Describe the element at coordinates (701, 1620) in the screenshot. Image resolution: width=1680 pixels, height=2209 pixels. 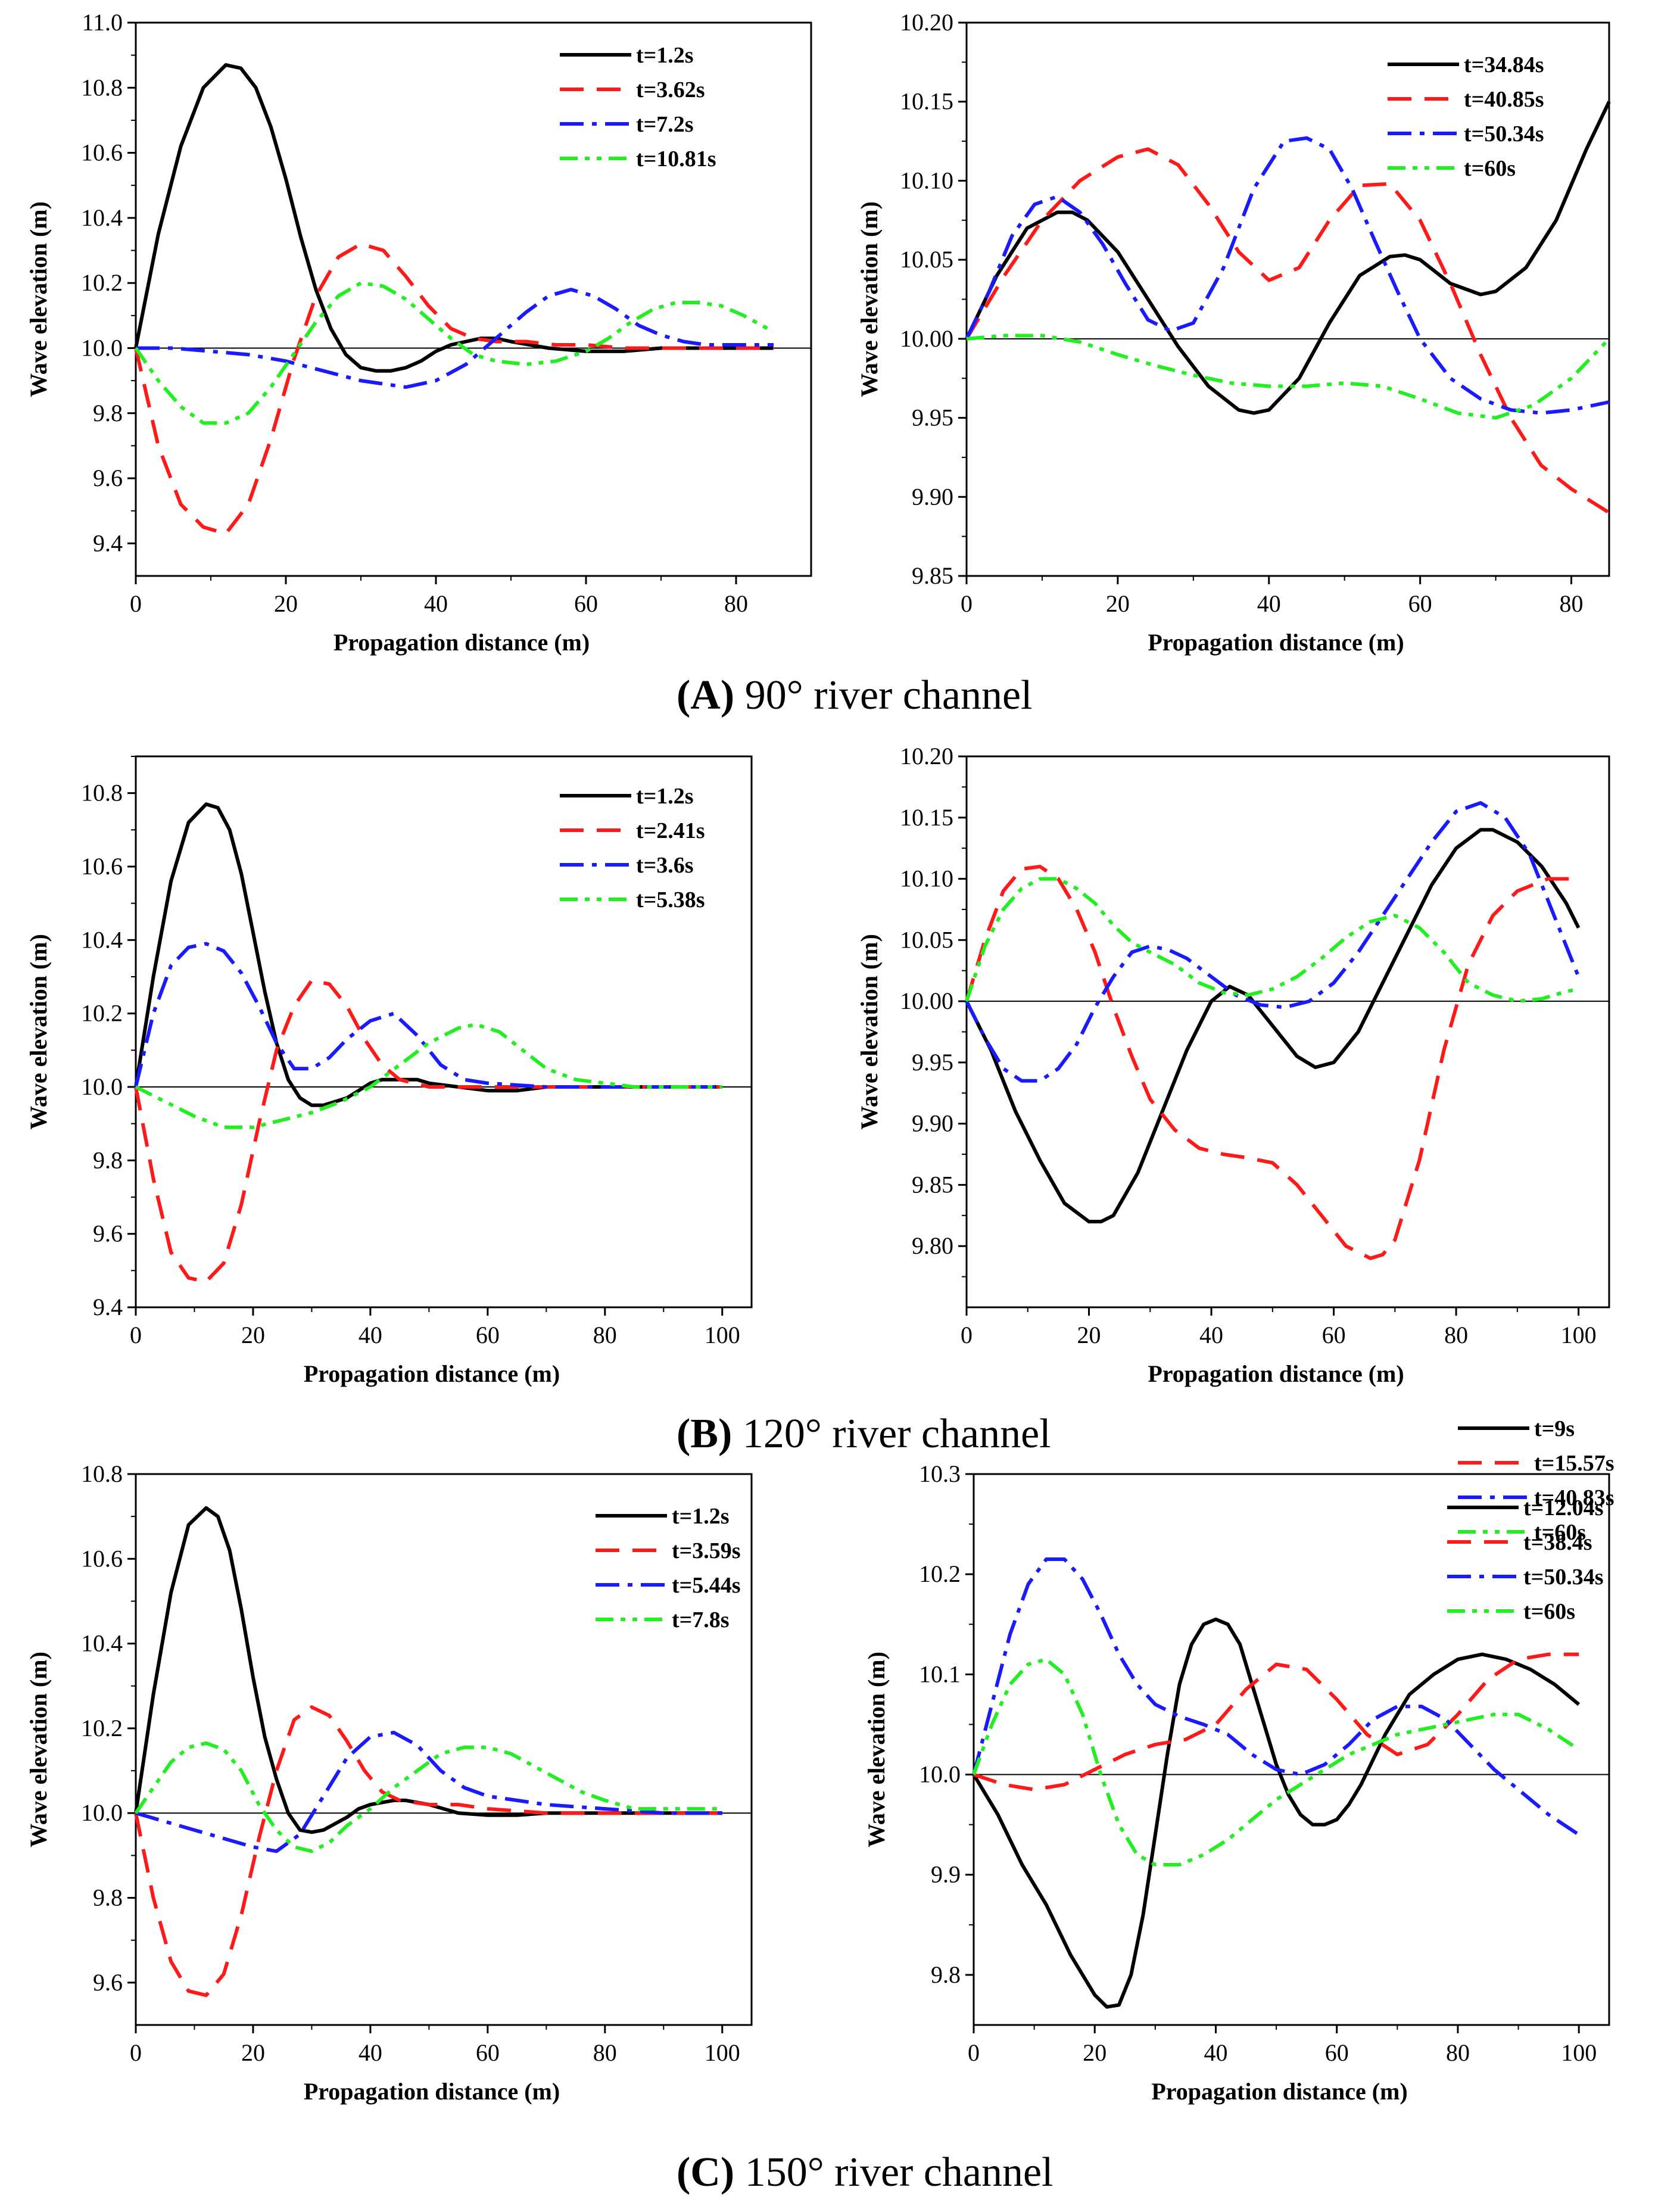
I see `legend-label: t=7.8s` at that location.